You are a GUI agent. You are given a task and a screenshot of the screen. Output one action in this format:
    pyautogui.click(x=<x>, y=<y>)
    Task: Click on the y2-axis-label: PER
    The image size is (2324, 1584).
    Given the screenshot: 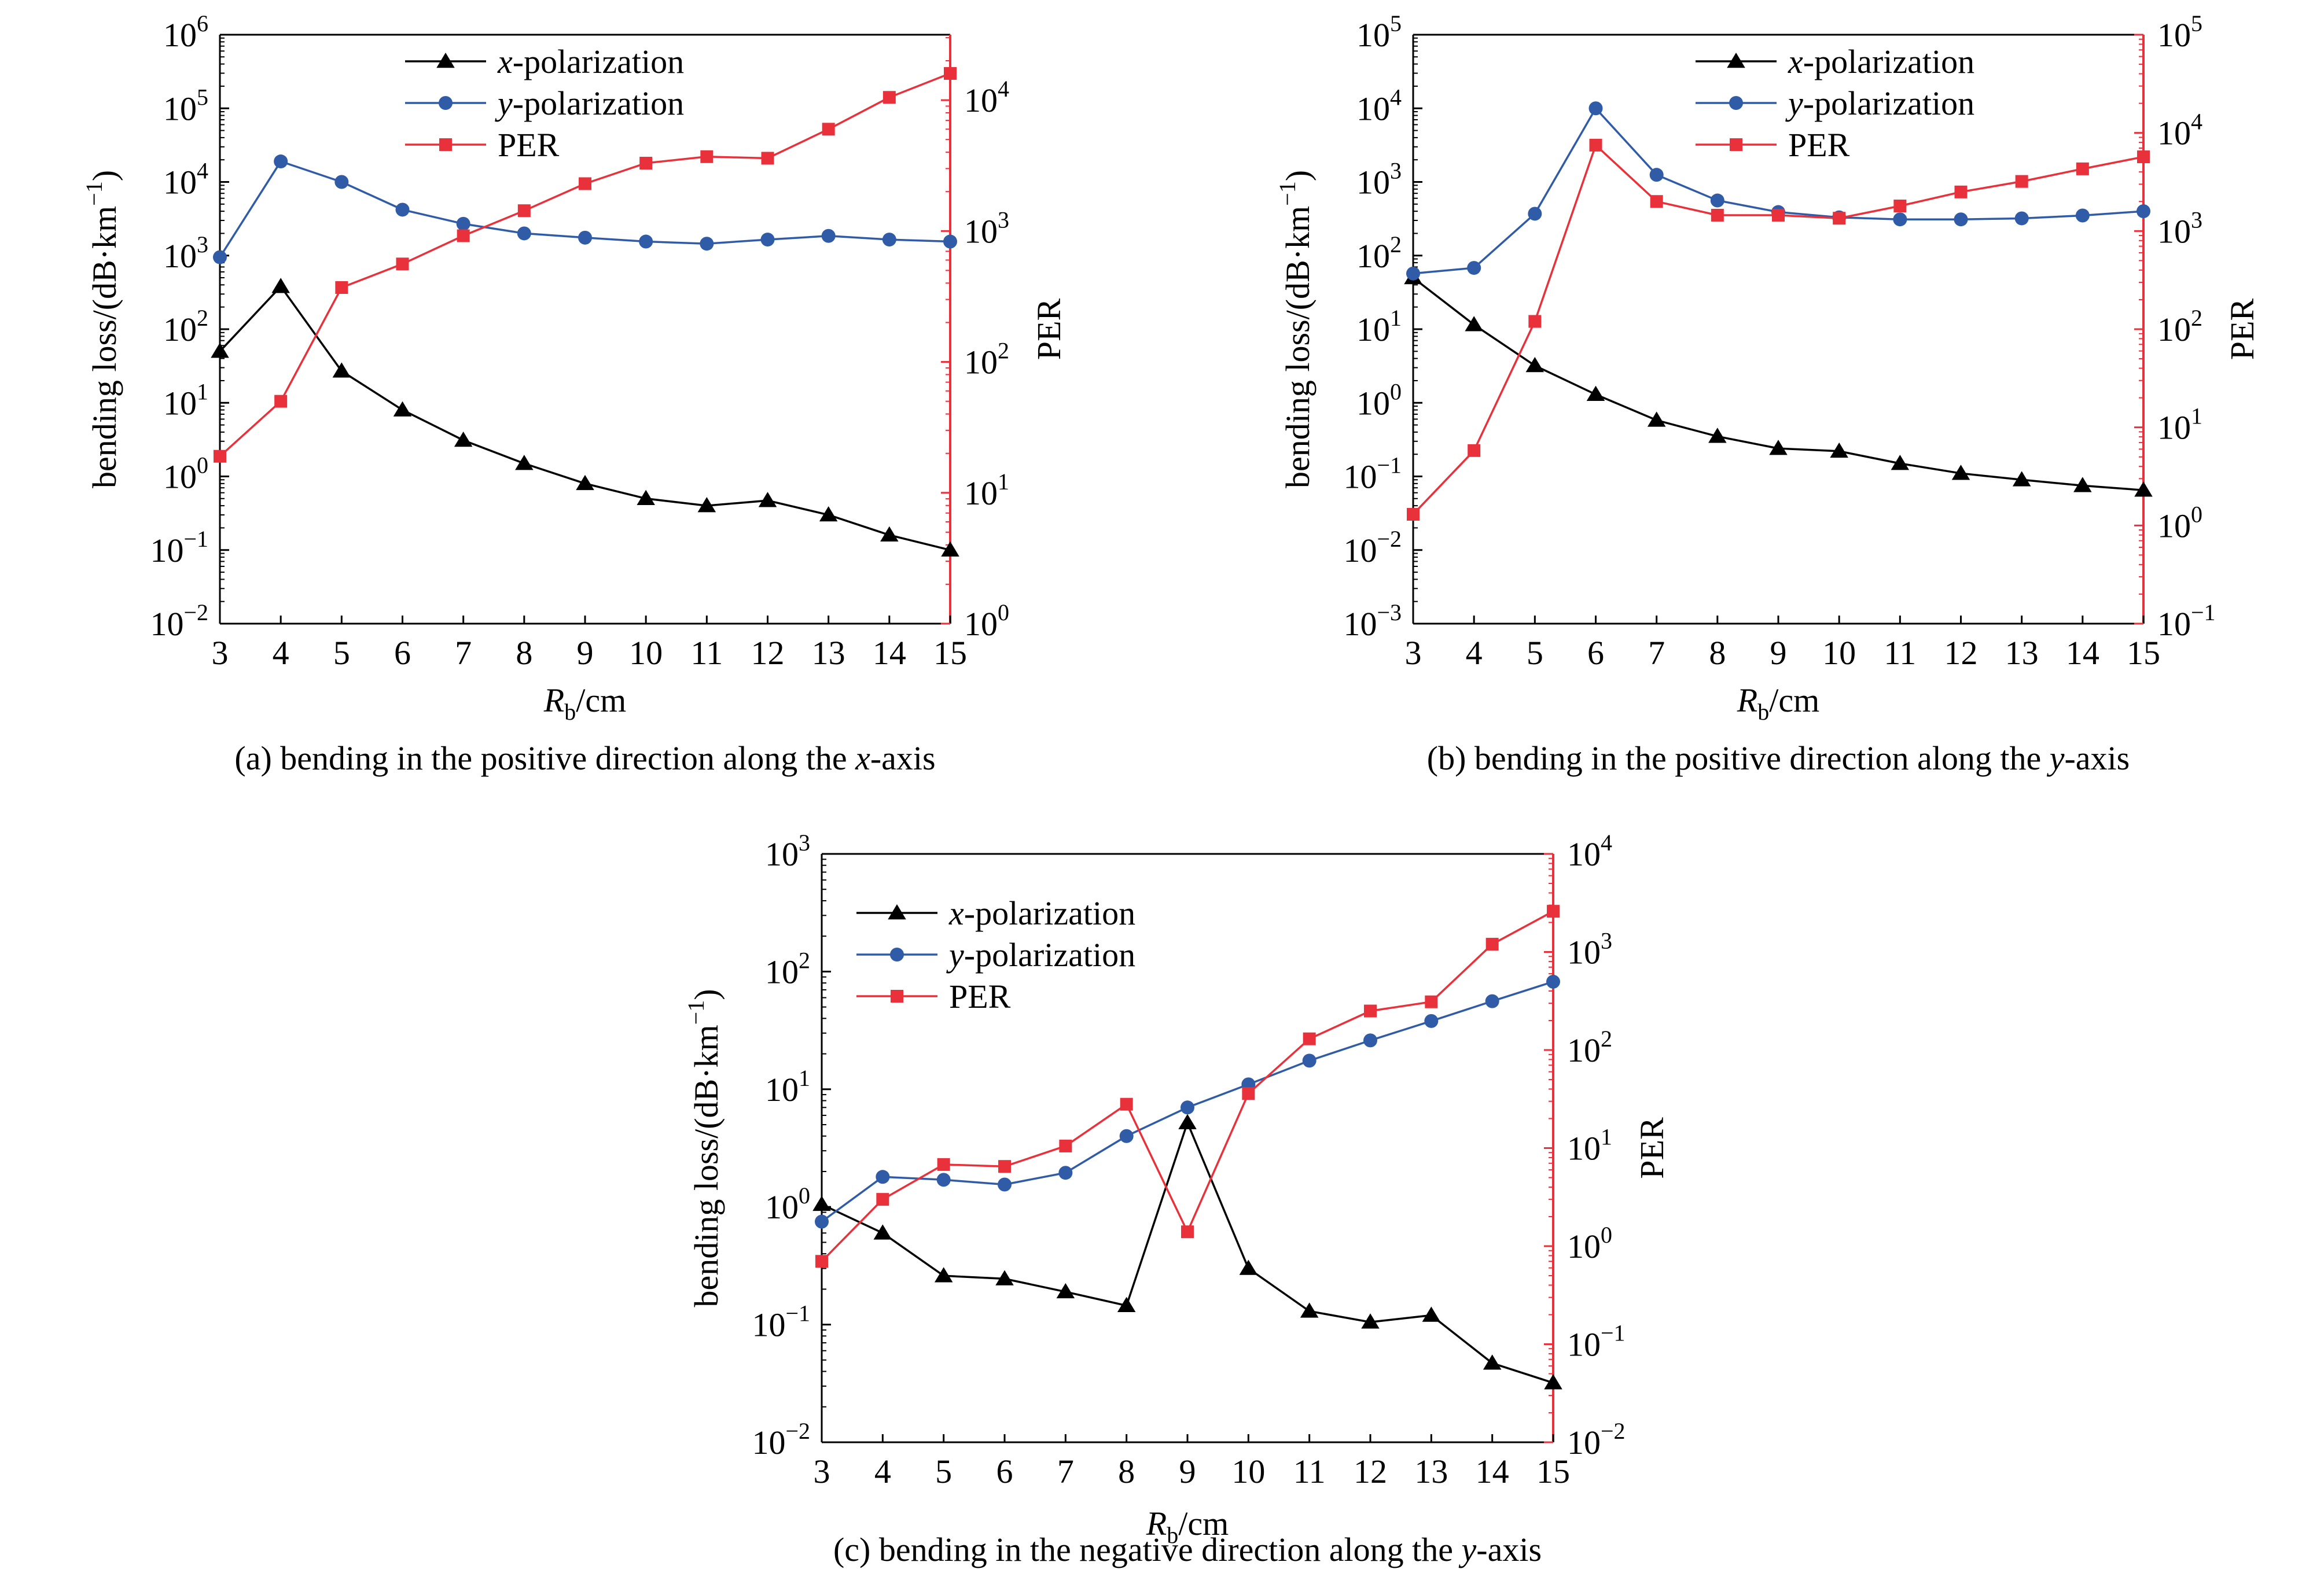 What is the action you would take?
    pyautogui.click(x=2242, y=329)
    